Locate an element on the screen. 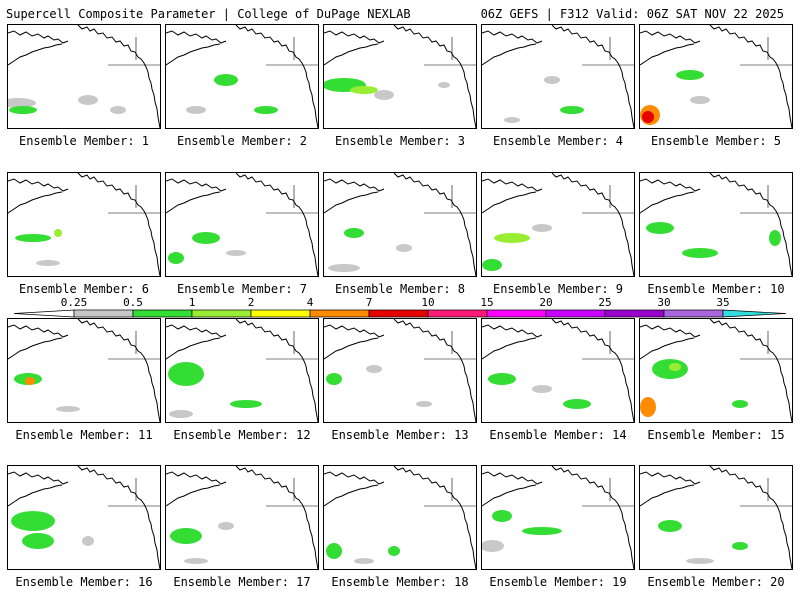 The image size is (800, 600). colorbar-tick-label: 15 is located at coordinates (487, 302).